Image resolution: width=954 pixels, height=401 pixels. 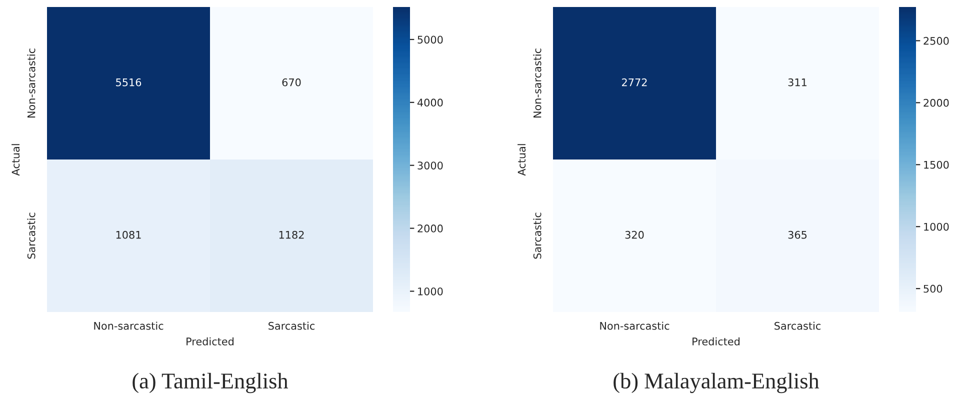 What do you see at coordinates (936, 40) in the screenshot?
I see `color-bar-label: 2500` at bounding box center [936, 40].